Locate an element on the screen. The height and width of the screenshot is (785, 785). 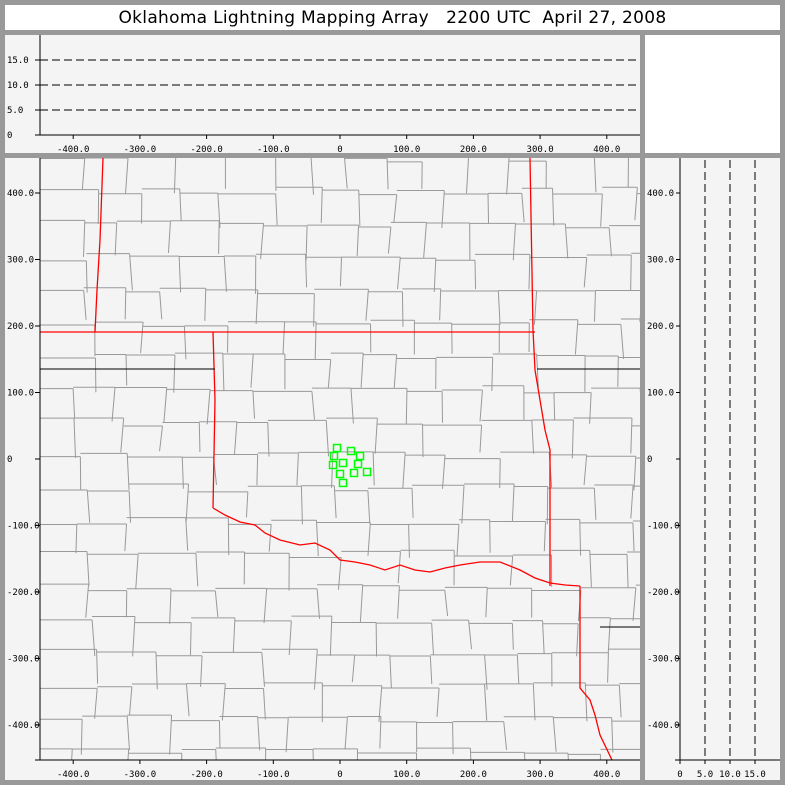
map-x-tick-label: 400.0 is located at coordinates (606, 775).